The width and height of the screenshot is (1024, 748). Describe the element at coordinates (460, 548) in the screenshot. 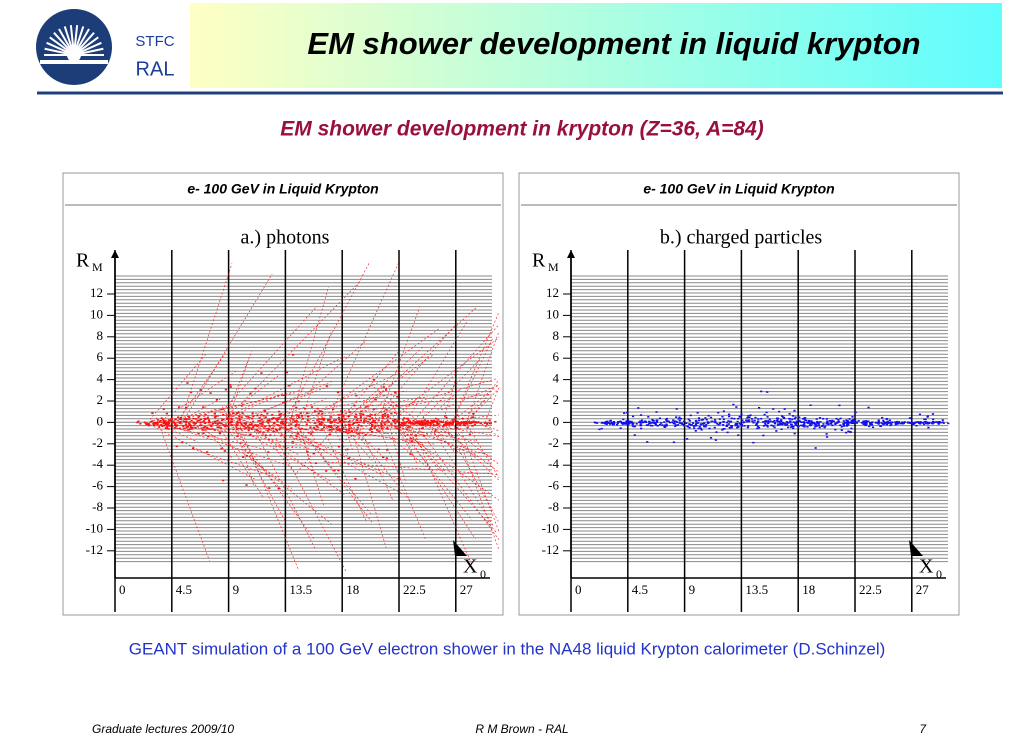

I see `x-arrow` at that location.